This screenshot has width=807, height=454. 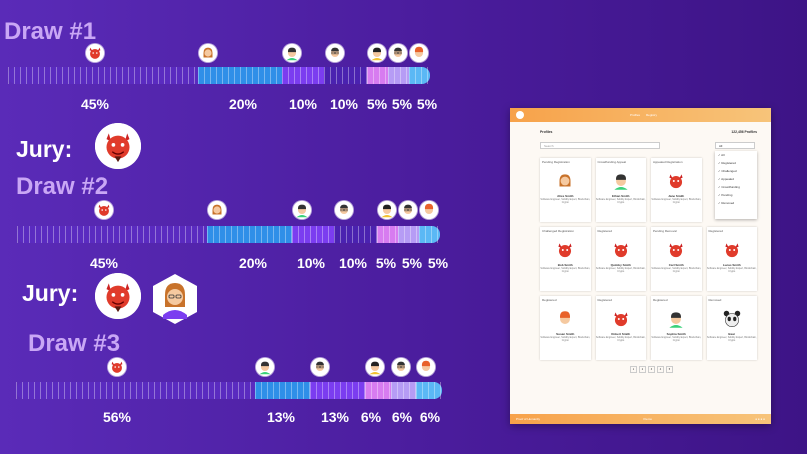 What do you see at coordinates (721, 155) in the screenshot?
I see `filter-option: ✓ All` at bounding box center [721, 155].